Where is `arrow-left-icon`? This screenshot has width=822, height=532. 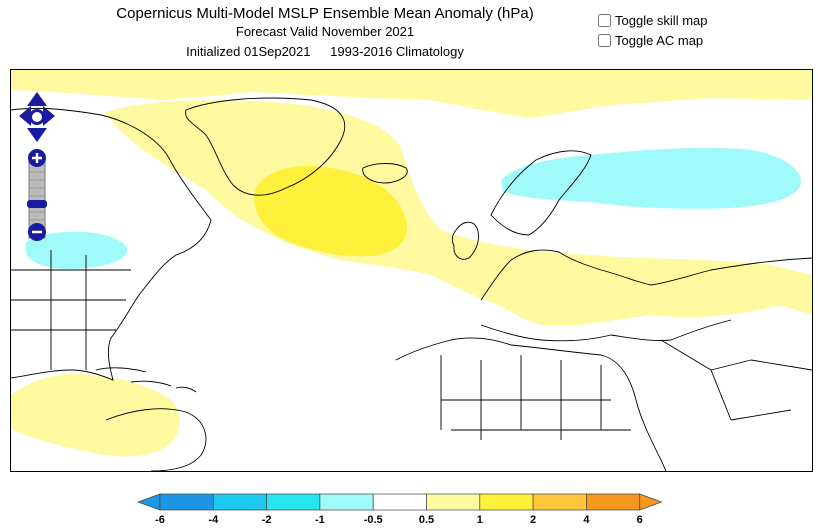 arrow-left-icon is located at coordinates (25, 116).